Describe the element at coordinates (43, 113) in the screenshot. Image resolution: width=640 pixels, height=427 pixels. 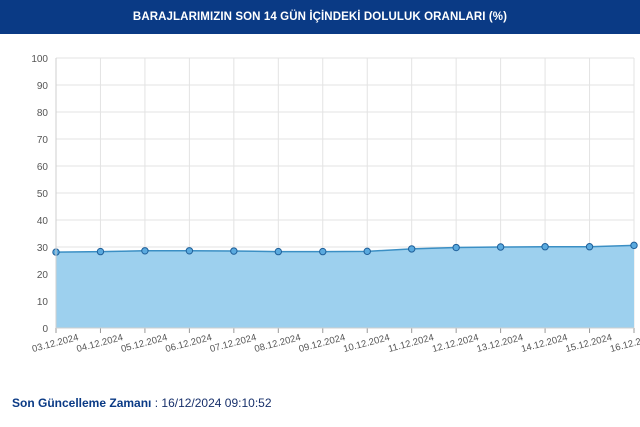
I see `y-tick-label: 80` at that location.